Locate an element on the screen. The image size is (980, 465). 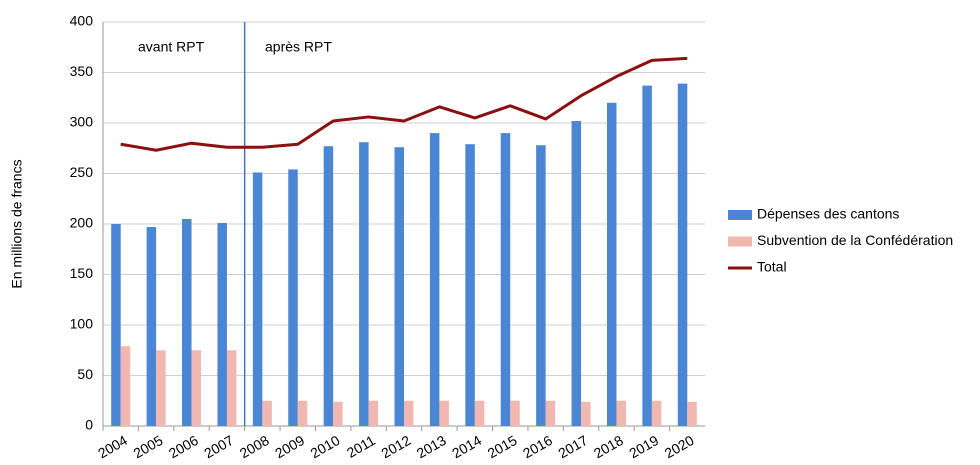
x-tick-label: 2011 is located at coordinates (361, 446).